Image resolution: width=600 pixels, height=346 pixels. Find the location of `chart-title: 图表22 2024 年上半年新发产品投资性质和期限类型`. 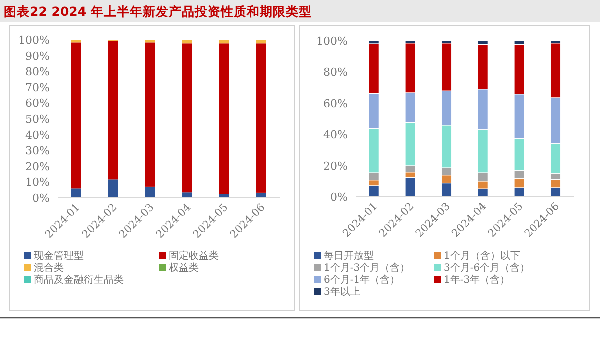

chart-title: 图表22 2024 年上半年新发产品投资性质和期限类型 is located at coordinates (158, 11).